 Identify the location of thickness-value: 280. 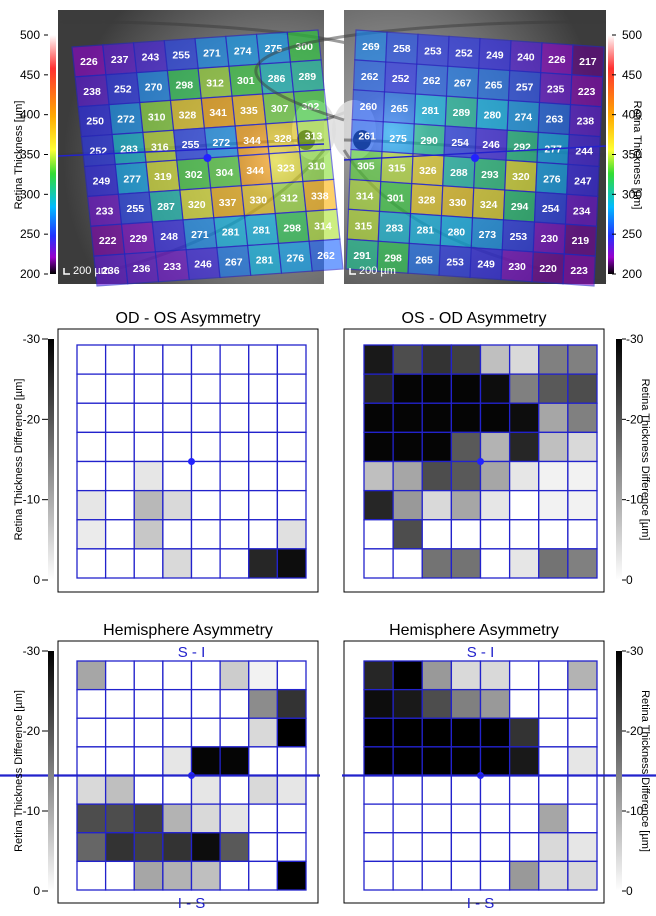
(457, 233).